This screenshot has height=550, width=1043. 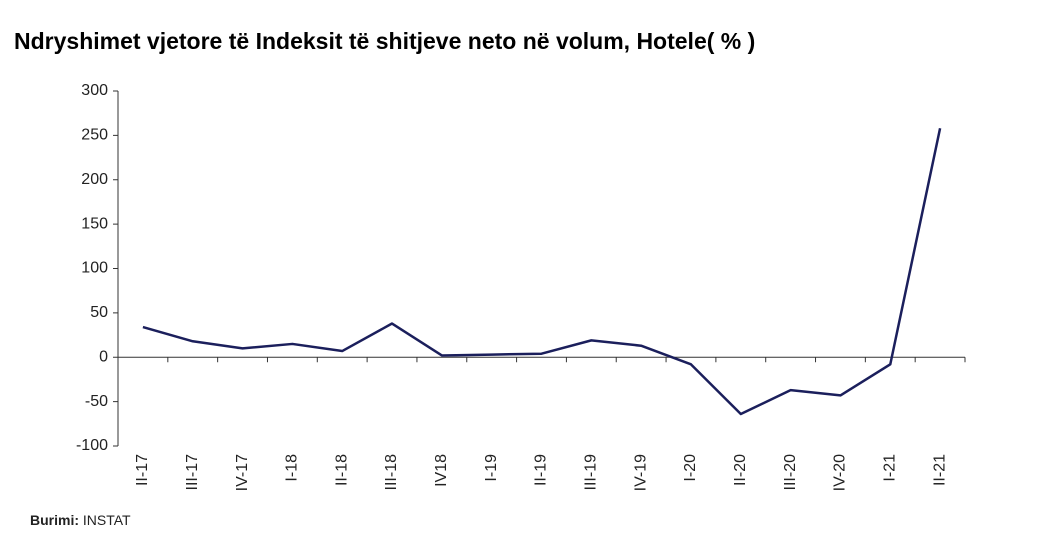 What do you see at coordinates (292, 468) in the screenshot?
I see `x-tick-label: I-18` at bounding box center [292, 468].